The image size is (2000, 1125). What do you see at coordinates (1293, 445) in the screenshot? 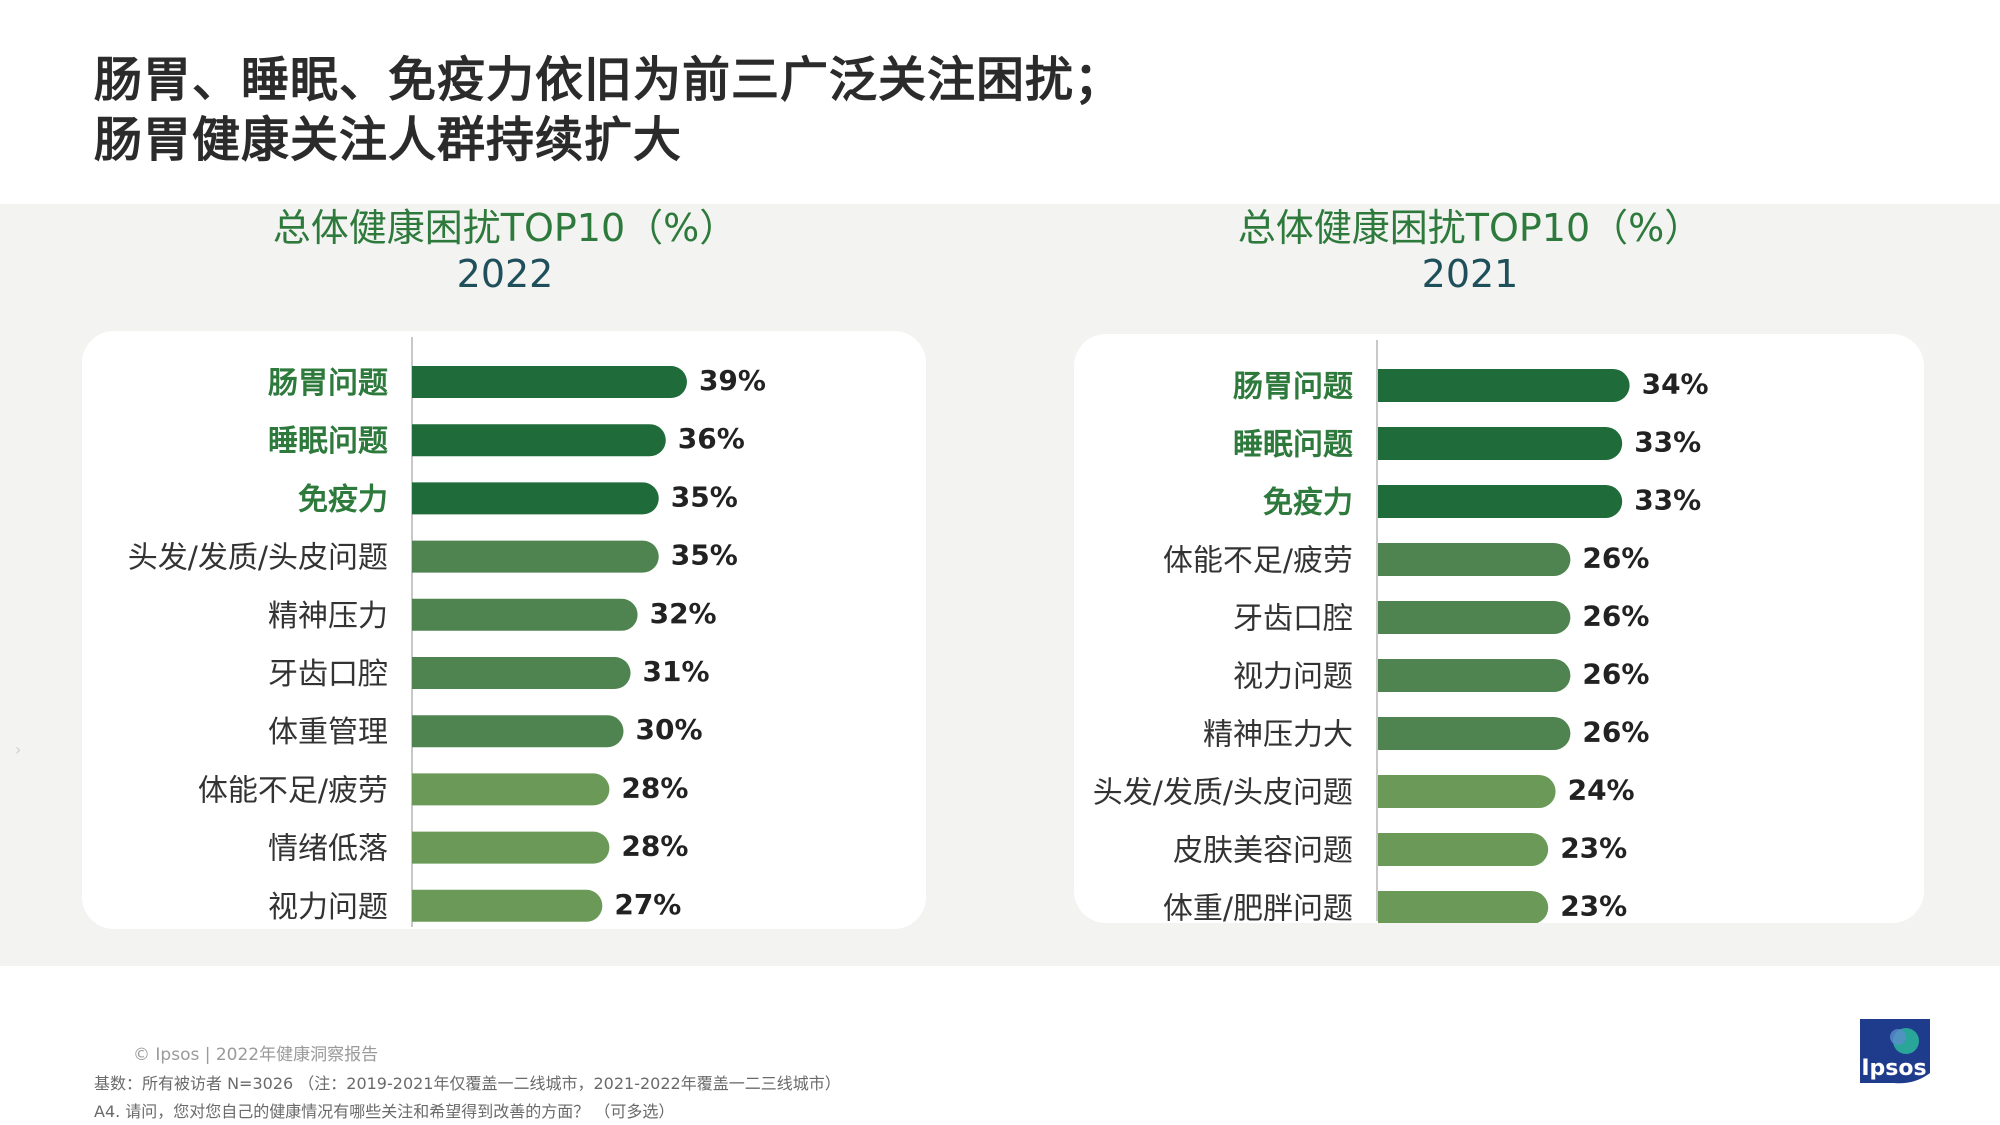
I see `chart-2021-category-label: 睡眠问题` at bounding box center [1293, 445].